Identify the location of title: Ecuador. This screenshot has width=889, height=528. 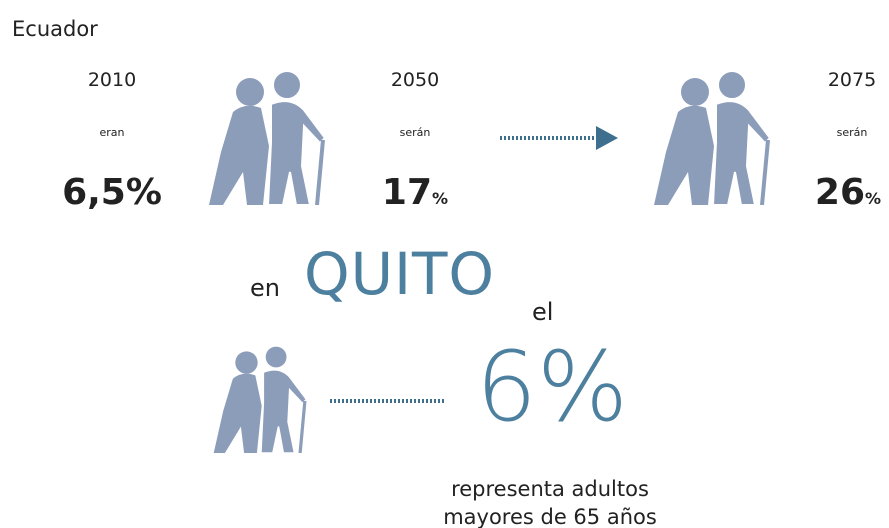
(55, 29).